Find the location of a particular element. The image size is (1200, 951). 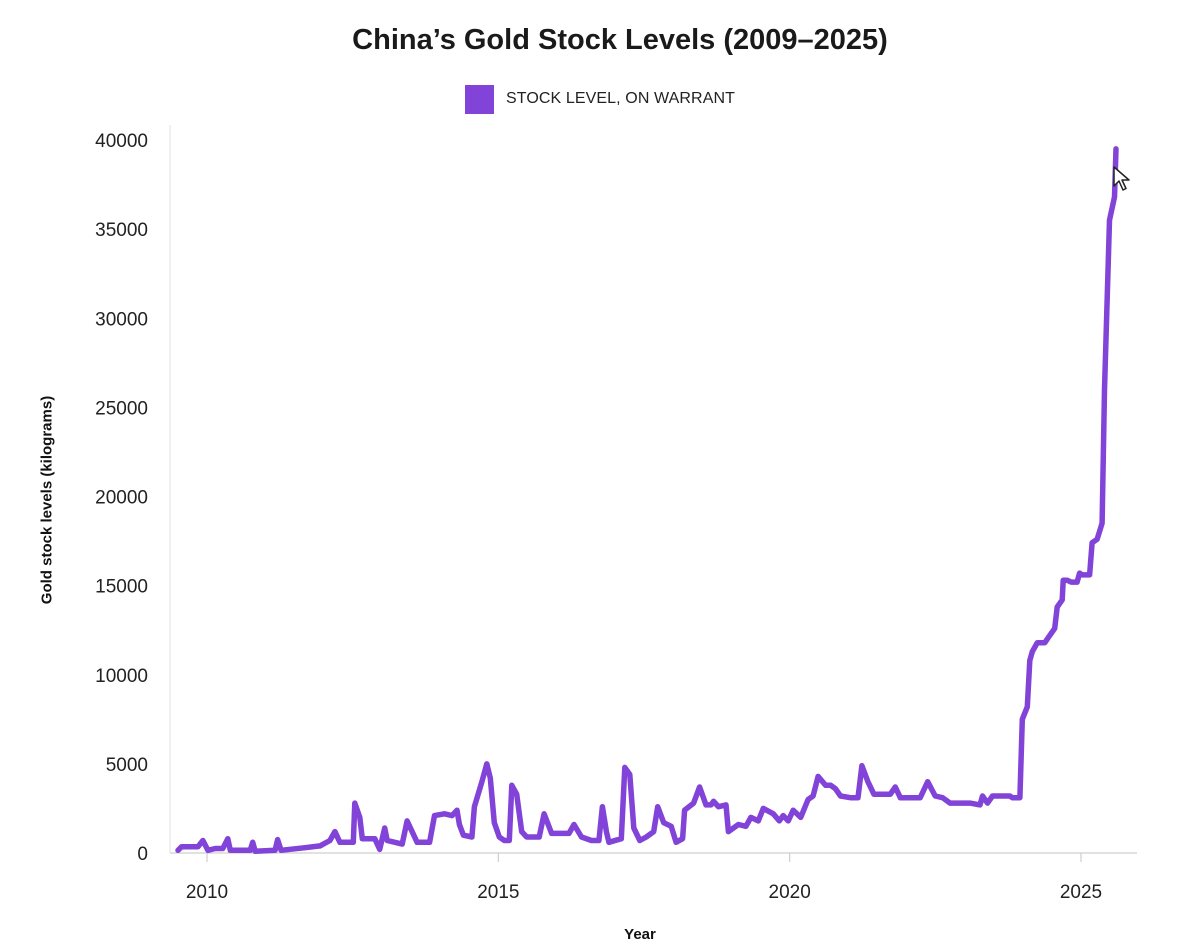

x-tick-label: 2020 is located at coordinates (790, 892).